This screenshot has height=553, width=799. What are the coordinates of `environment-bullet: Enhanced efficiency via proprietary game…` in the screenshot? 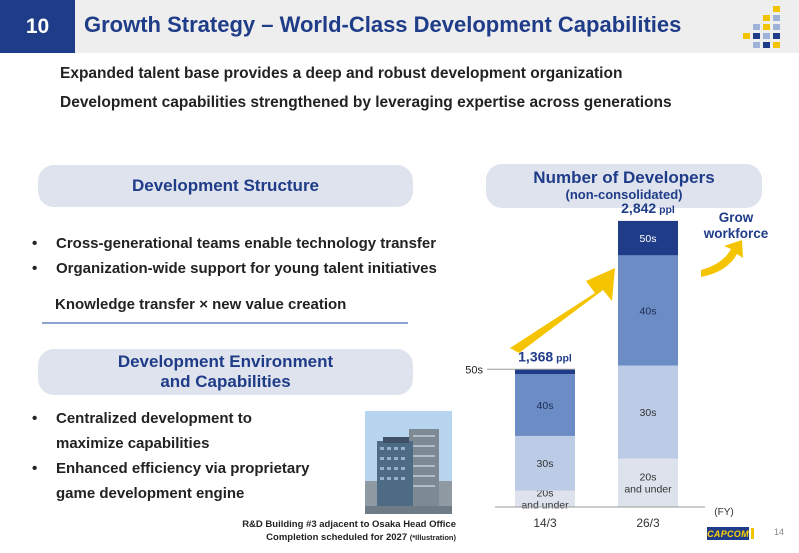 It's located at (200, 481).